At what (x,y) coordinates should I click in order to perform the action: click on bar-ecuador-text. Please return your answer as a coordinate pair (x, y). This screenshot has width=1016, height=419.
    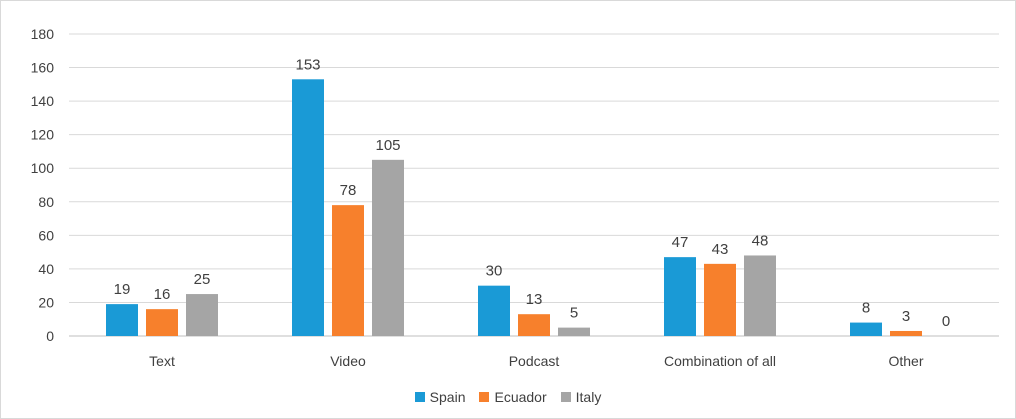
    Looking at the image, I should click on (162, 322).